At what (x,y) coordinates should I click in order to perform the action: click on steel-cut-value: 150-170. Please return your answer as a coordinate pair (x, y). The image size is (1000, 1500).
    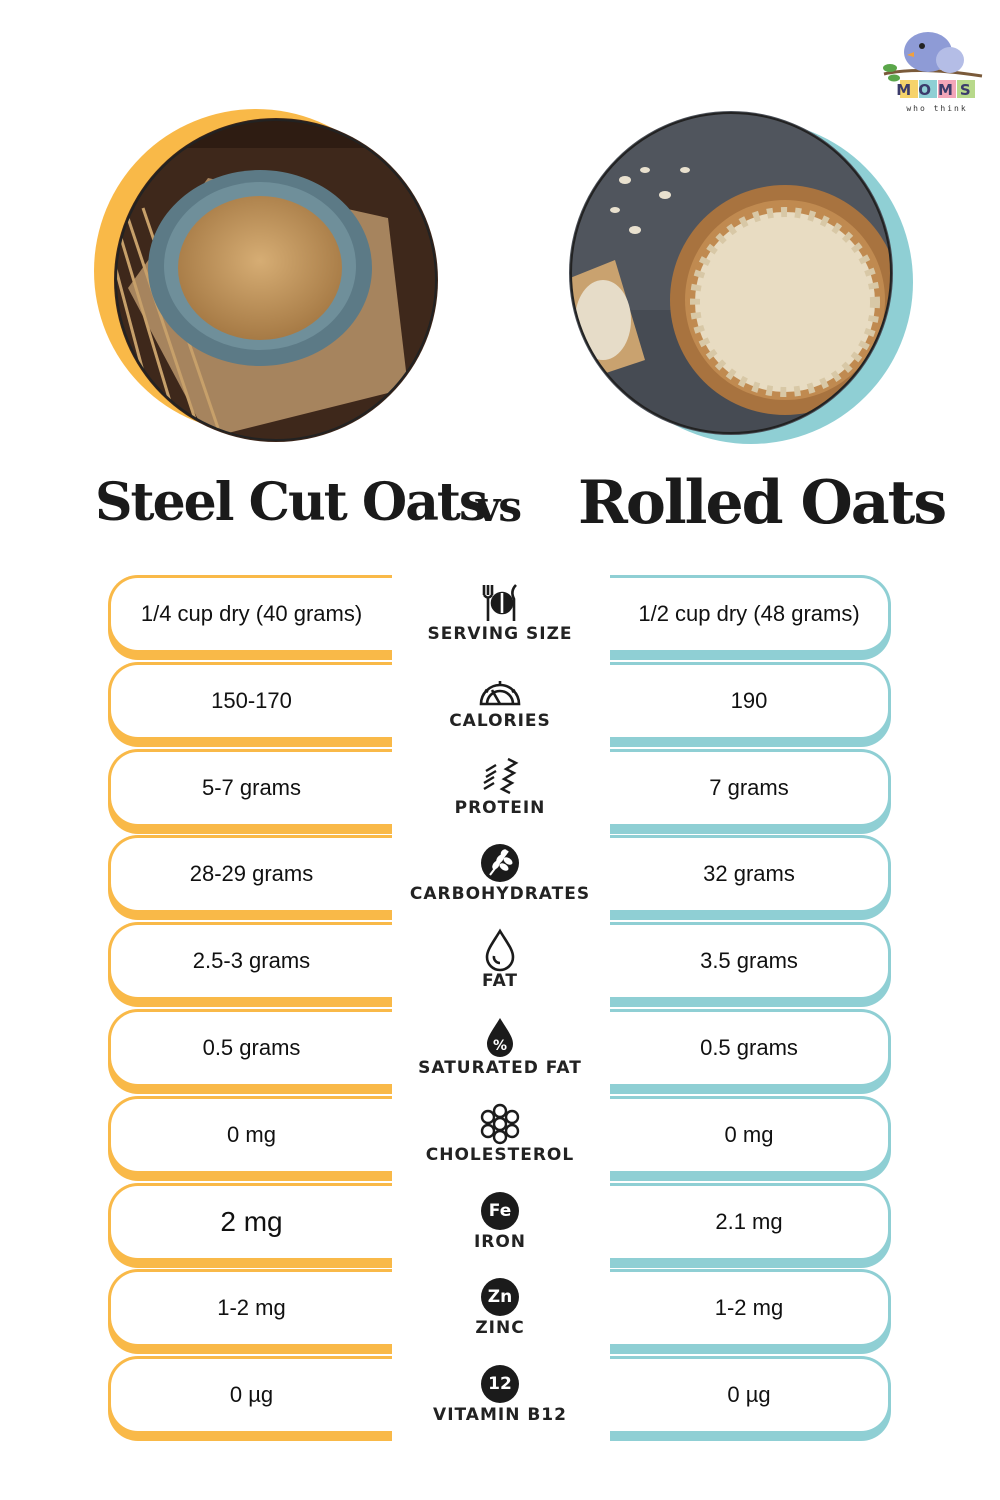
    Looking at the image, I should click on (251, 700).